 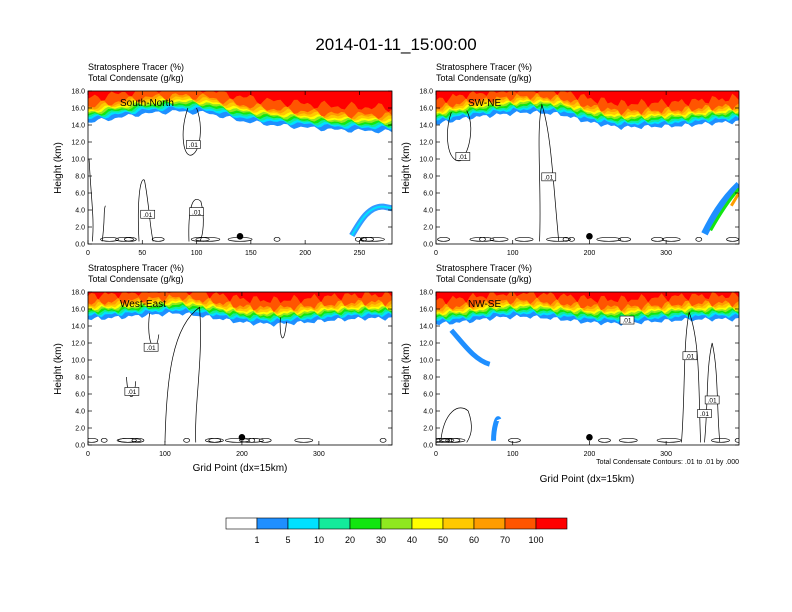 I want to click on x-tick-label: 200, so click(x=590, y=253).